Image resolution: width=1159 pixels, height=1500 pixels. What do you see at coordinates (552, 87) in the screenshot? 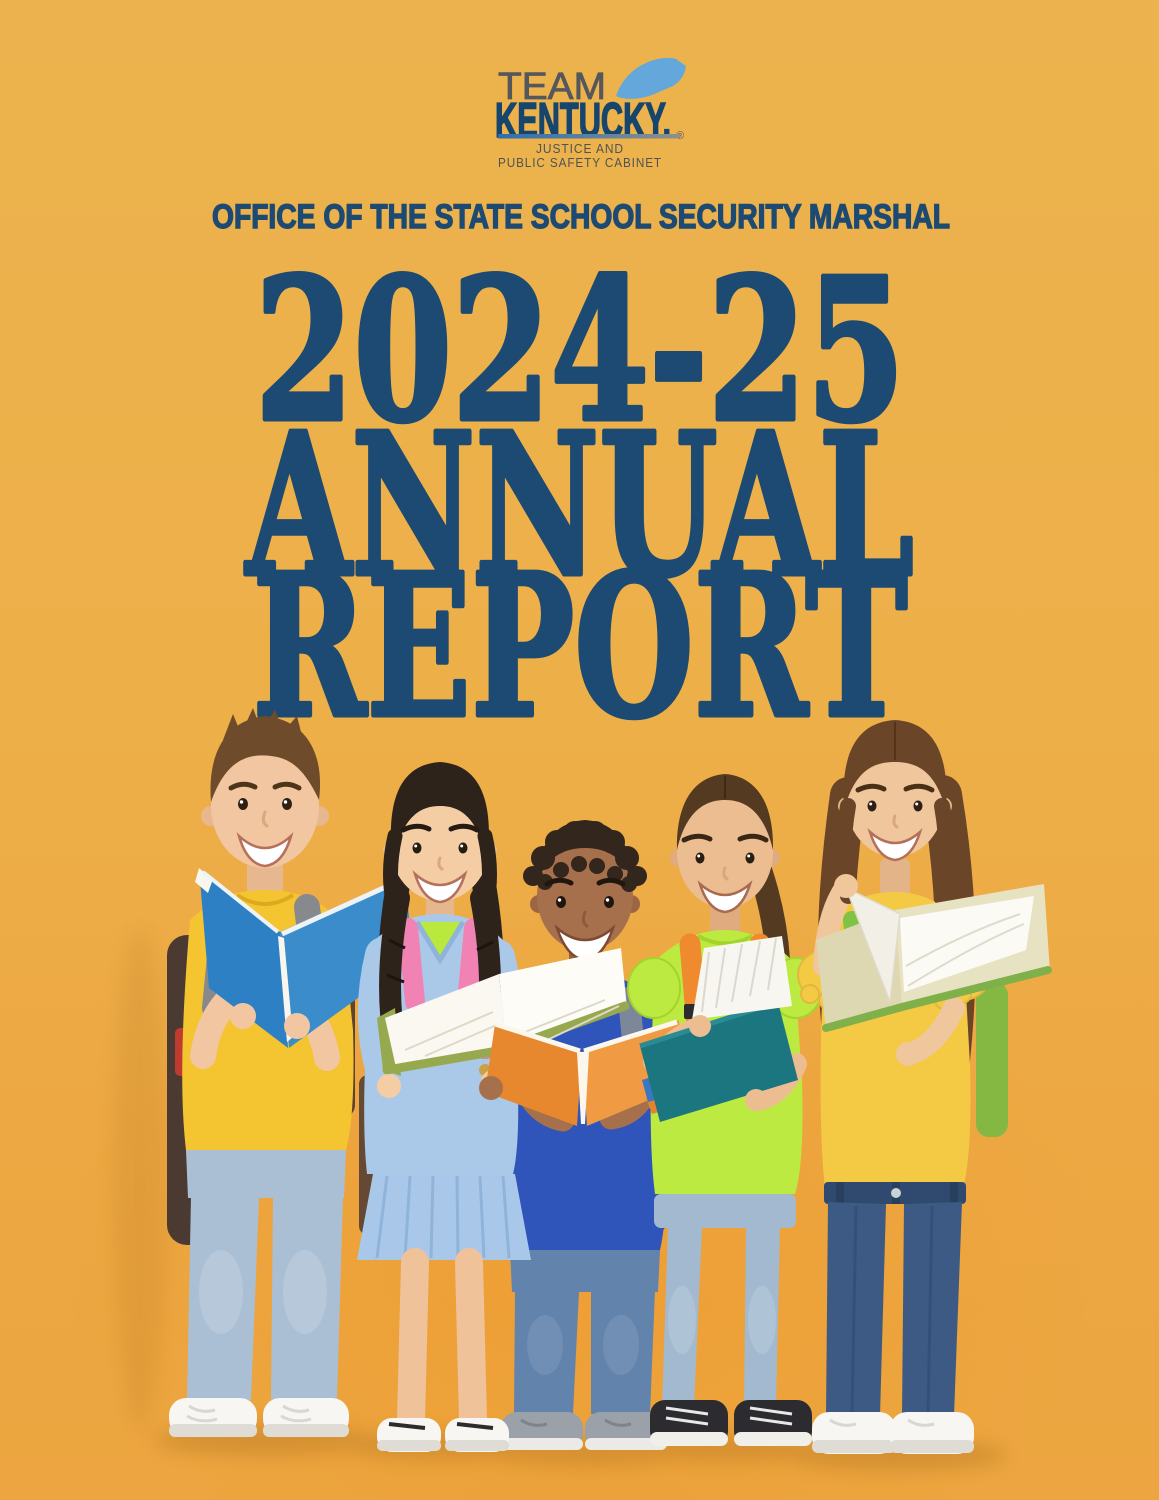
I see `logo-team-text: TEAM` at bounding box center [552, 87].